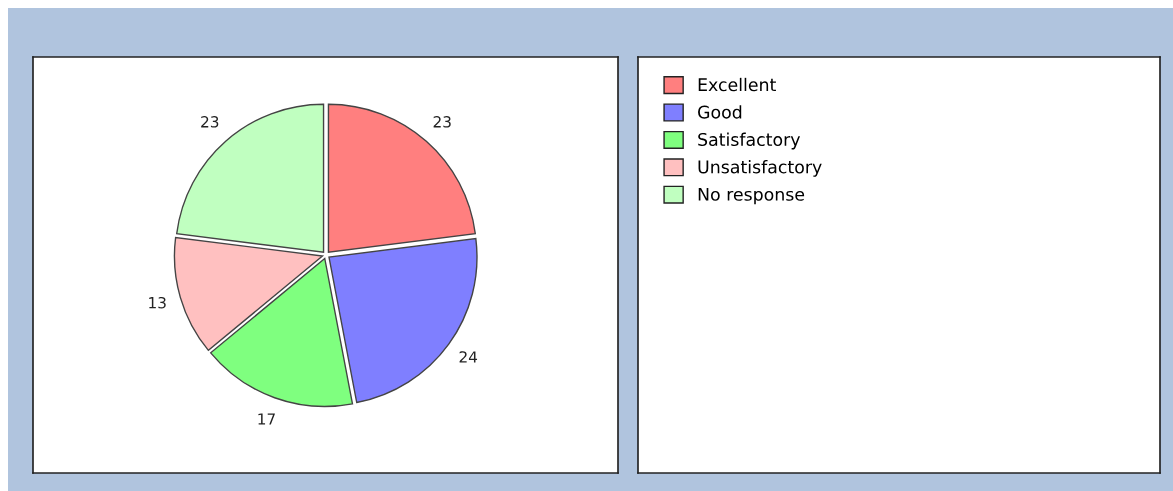  Describe the element at coordinates (737, 84) in the screenshot. I see `legend-label: Excellent` at that location.